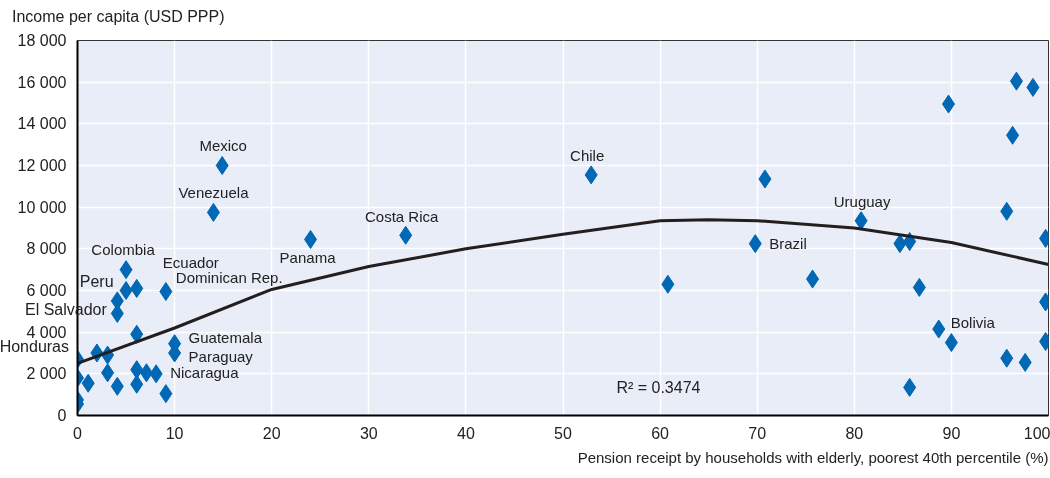 The height and width of the screenshot is (478, 1050). I want to click on x-tick-label: 40, so click(466, 433).